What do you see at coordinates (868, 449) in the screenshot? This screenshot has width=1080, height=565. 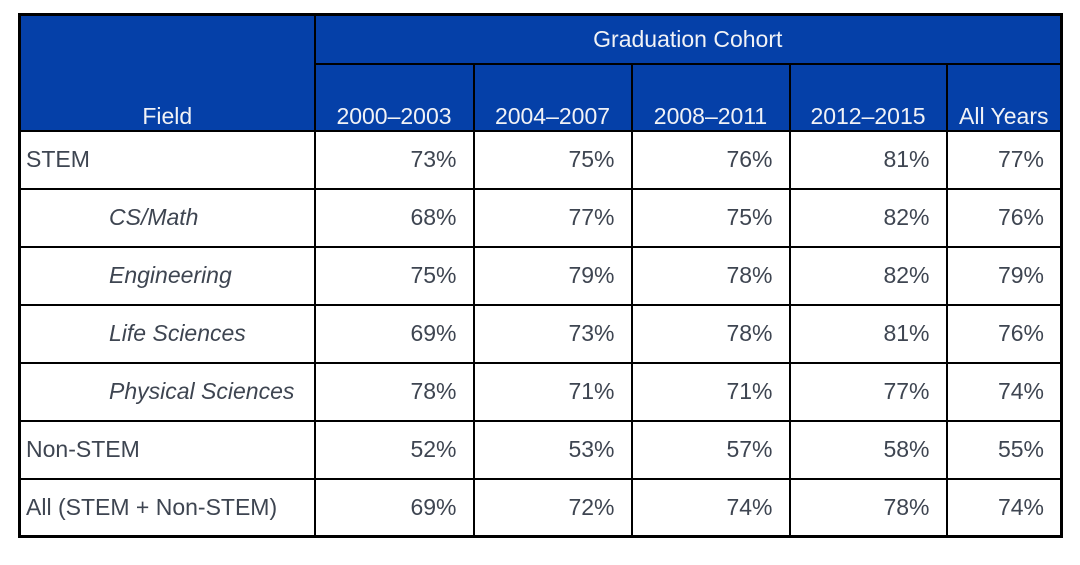 I see `cell-value: 58%` at bounding box center [868, 449].